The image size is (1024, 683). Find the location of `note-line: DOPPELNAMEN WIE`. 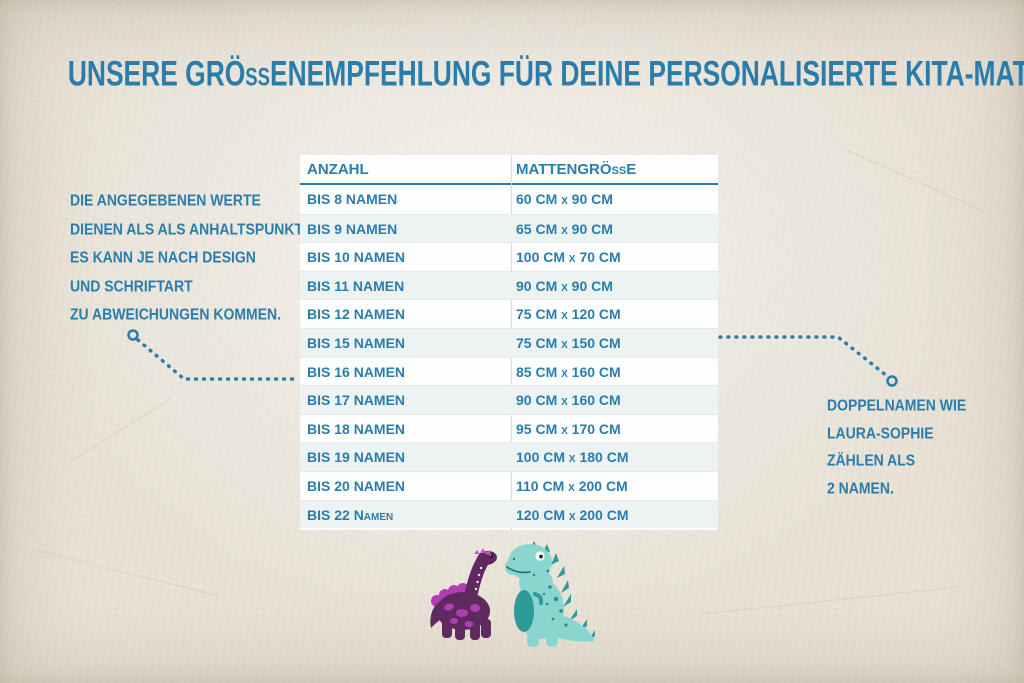

note-line: DOPPELNAMEN WIE is located at coordinates (897, 404).